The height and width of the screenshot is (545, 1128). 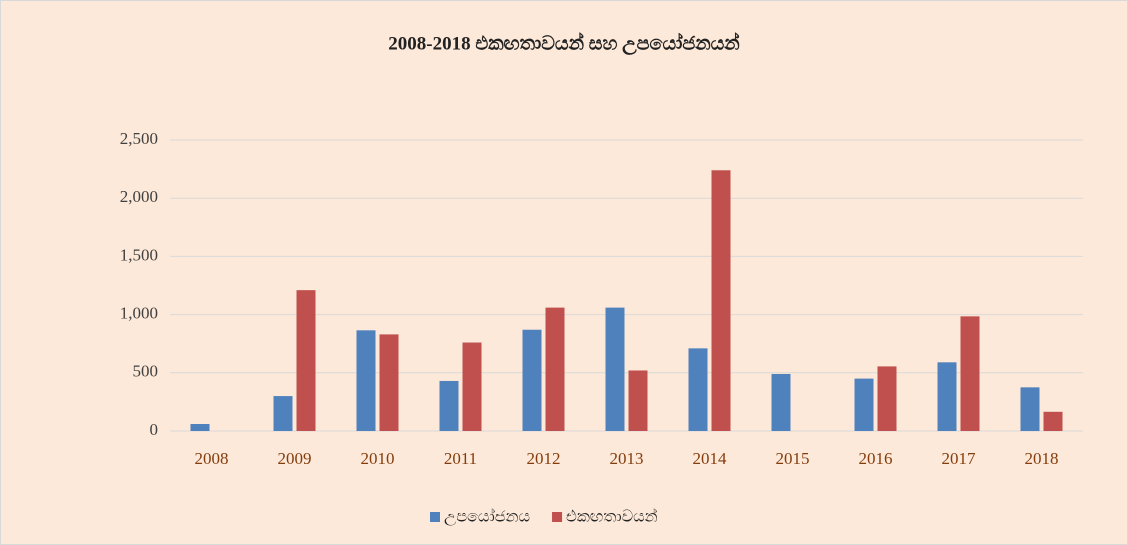 What do you see at coordinates (876, 458) in the screenshot?
I see `x-tick-label: 2016` at bounding box center [876, 458].